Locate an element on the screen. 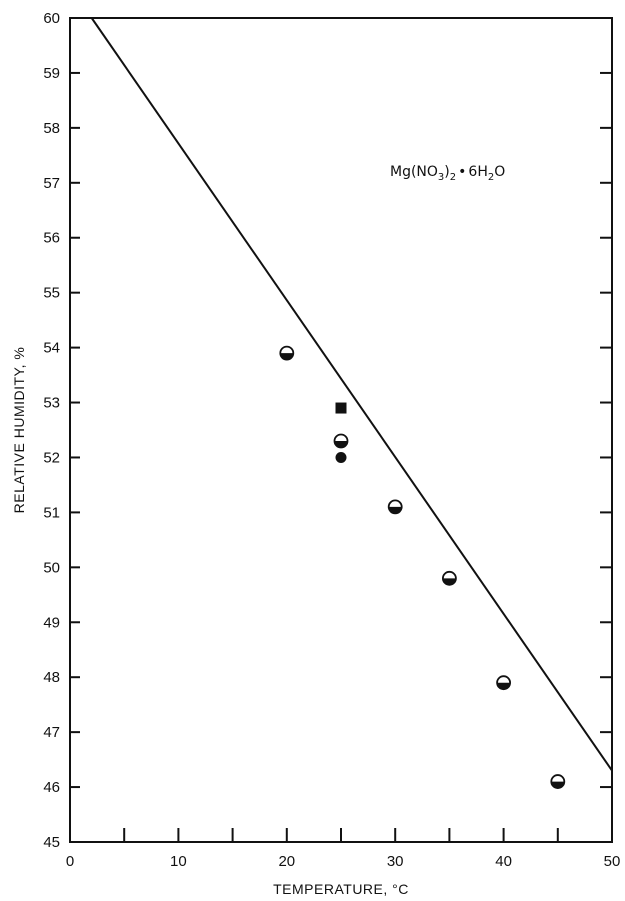 This screenshot has width=625, height=901. x-tick-label: 20 is located at coordinates (286, 861).